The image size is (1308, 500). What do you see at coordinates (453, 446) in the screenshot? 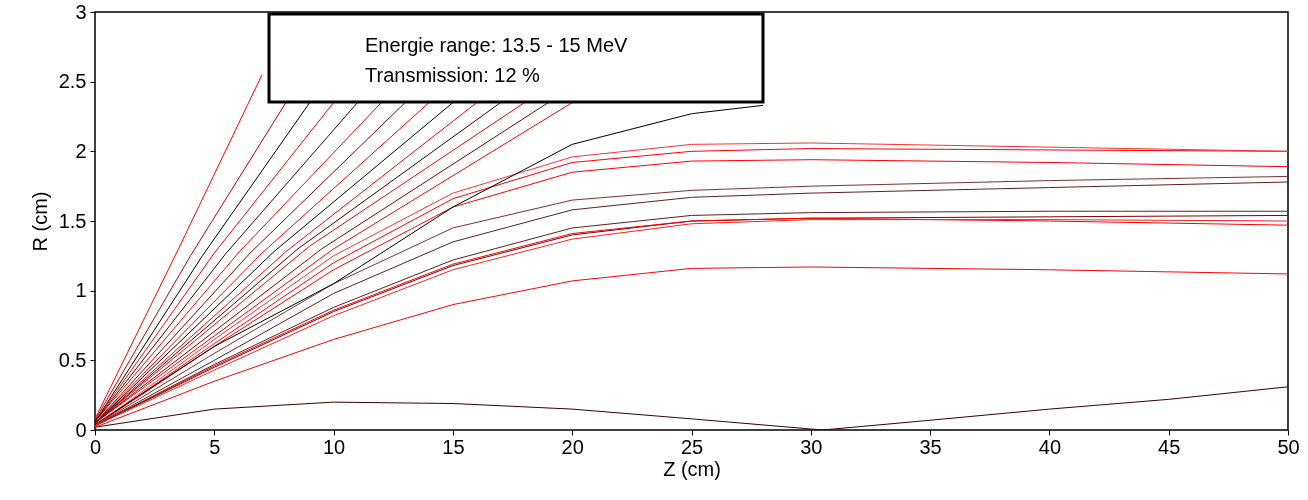
I see `x-tick-label: 15` at bounding box center [453, 446].